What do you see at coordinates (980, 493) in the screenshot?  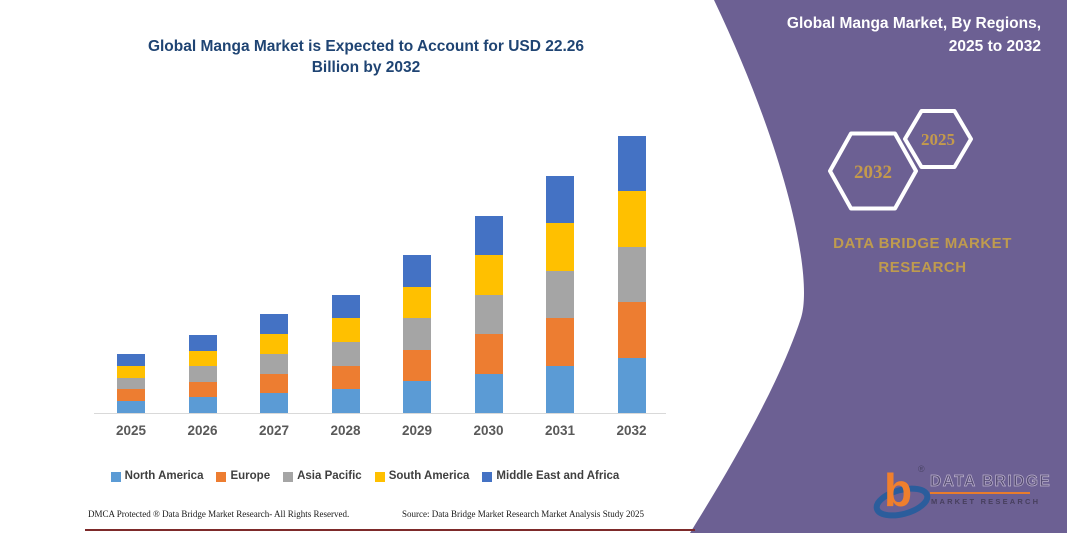 I see `logo-underline` at bounding box center [980, 493].